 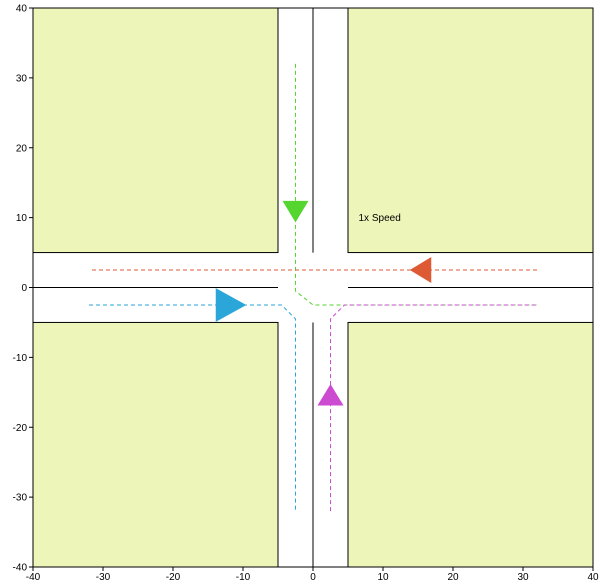 What do you see at coordinates (103, 577) in the screenshot?
I see `x-tick-label: -30` at bounding box center [103, 577].